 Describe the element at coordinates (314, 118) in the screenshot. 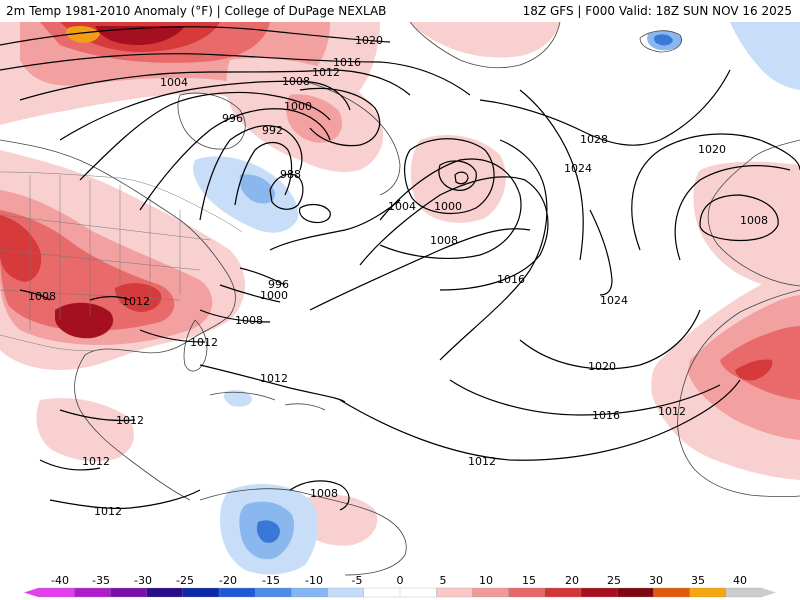

I see `warm-area-labrador-mid` at that location.